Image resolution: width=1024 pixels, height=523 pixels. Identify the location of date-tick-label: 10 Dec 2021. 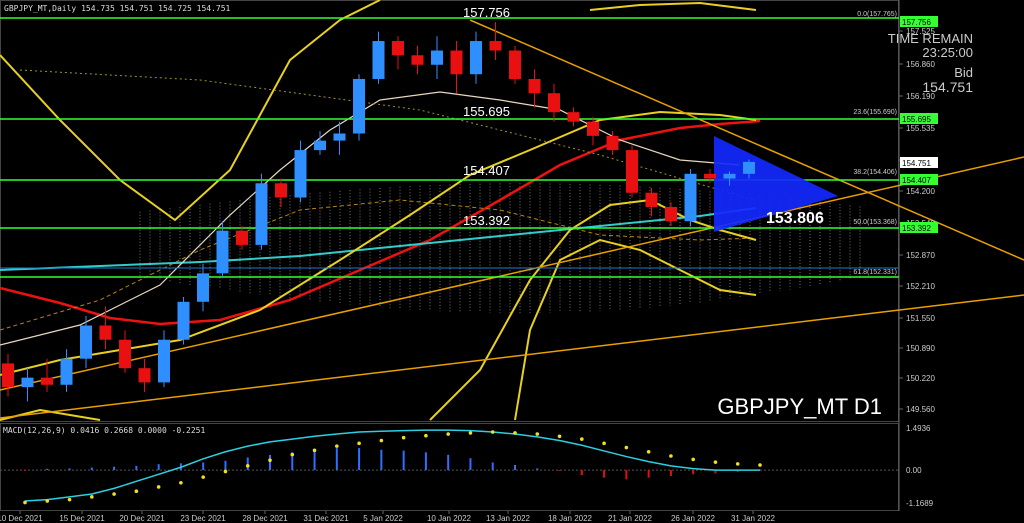
(21, 518).